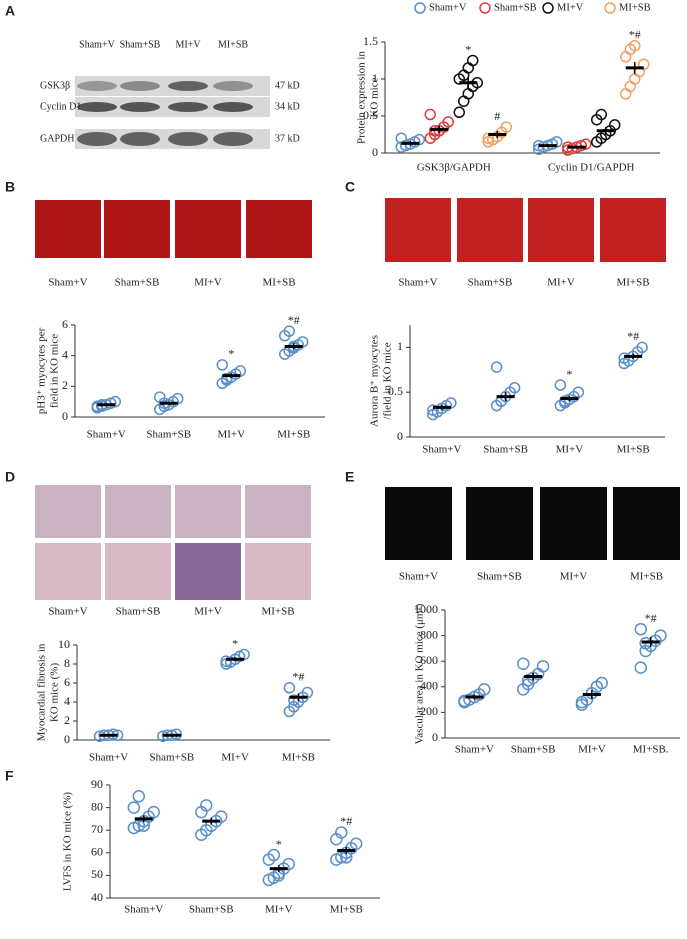  I want to click on y-tick-label: 800, so click(429, 634).